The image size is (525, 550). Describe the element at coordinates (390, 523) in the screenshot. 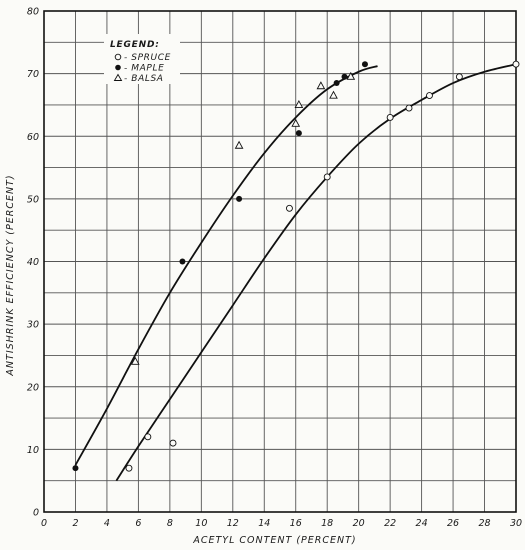

I see `x-tick-label: 22` at that location.